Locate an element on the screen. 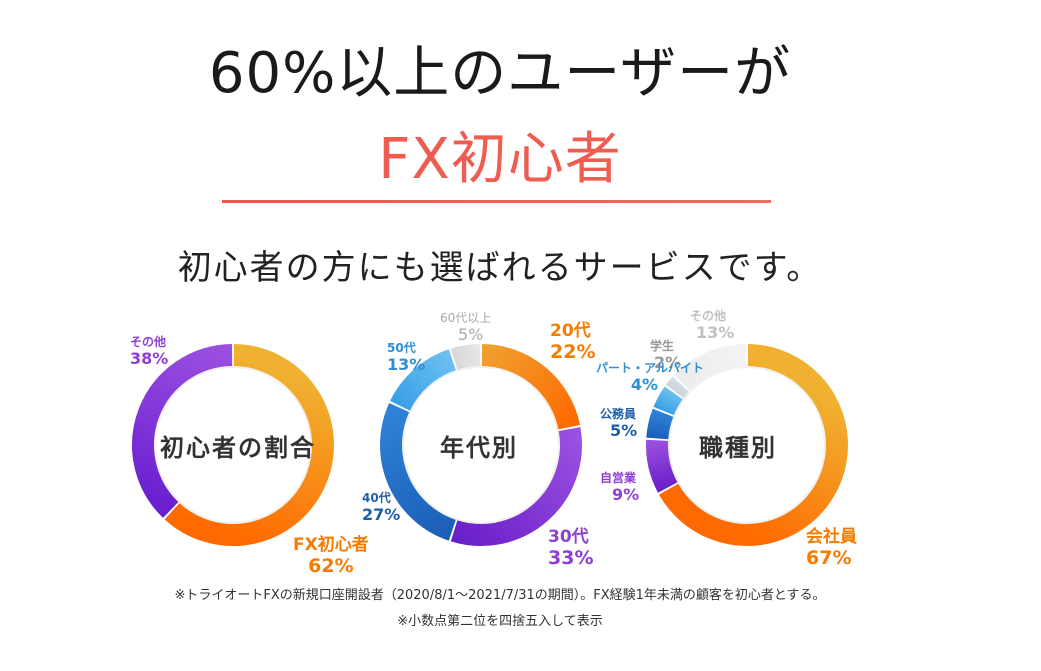  label-name: 50代 is located at coordinates (401, 348).